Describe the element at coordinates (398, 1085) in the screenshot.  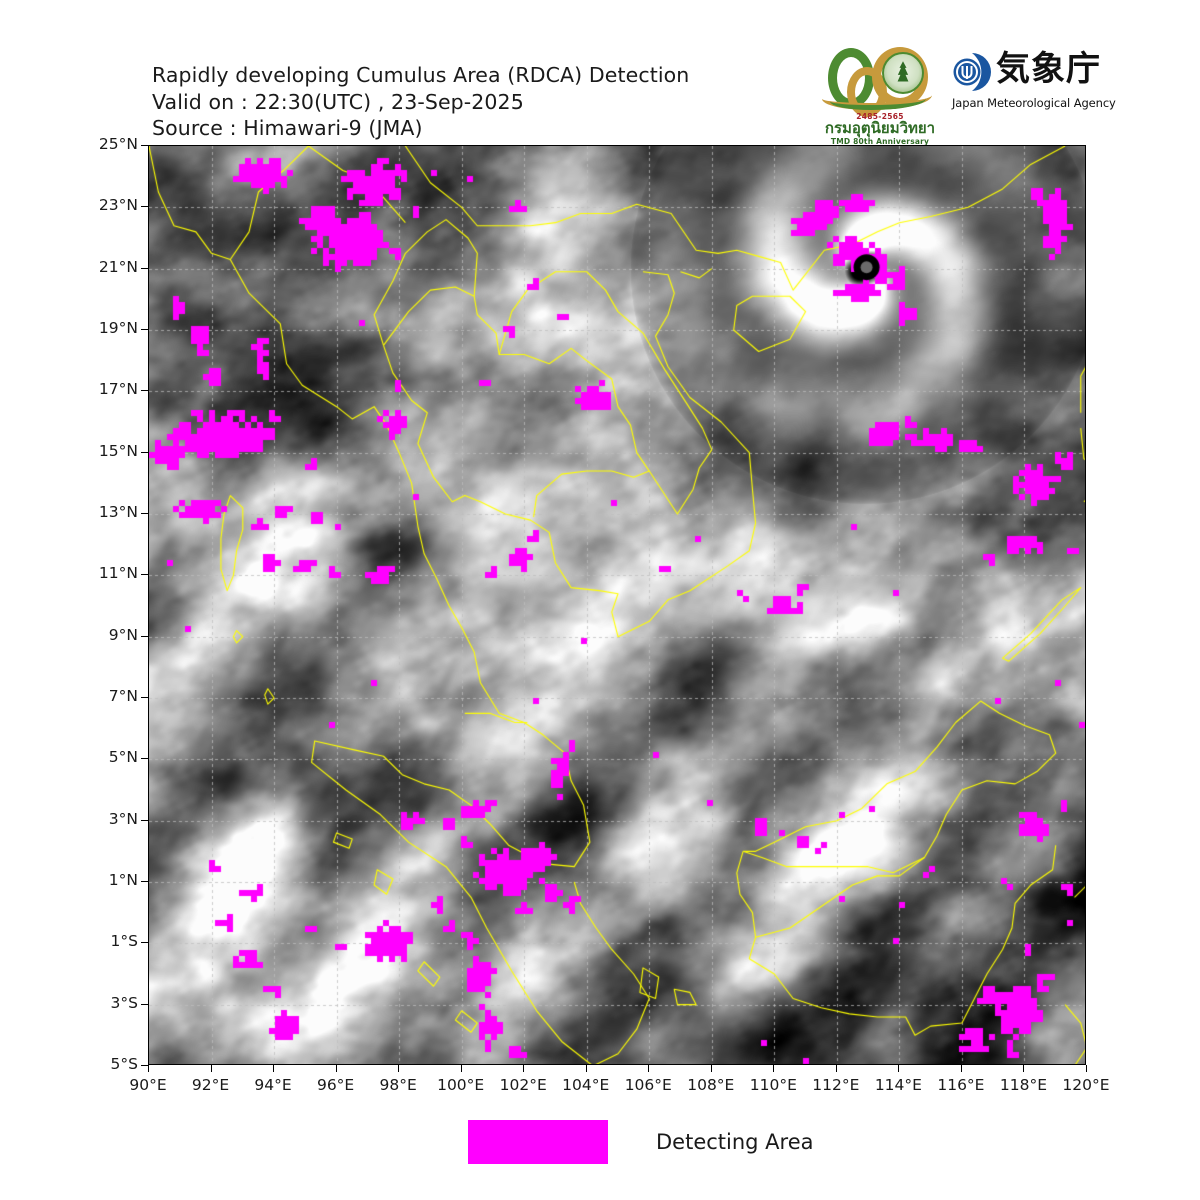
I see `x-tick-label: 98°E` at that location.